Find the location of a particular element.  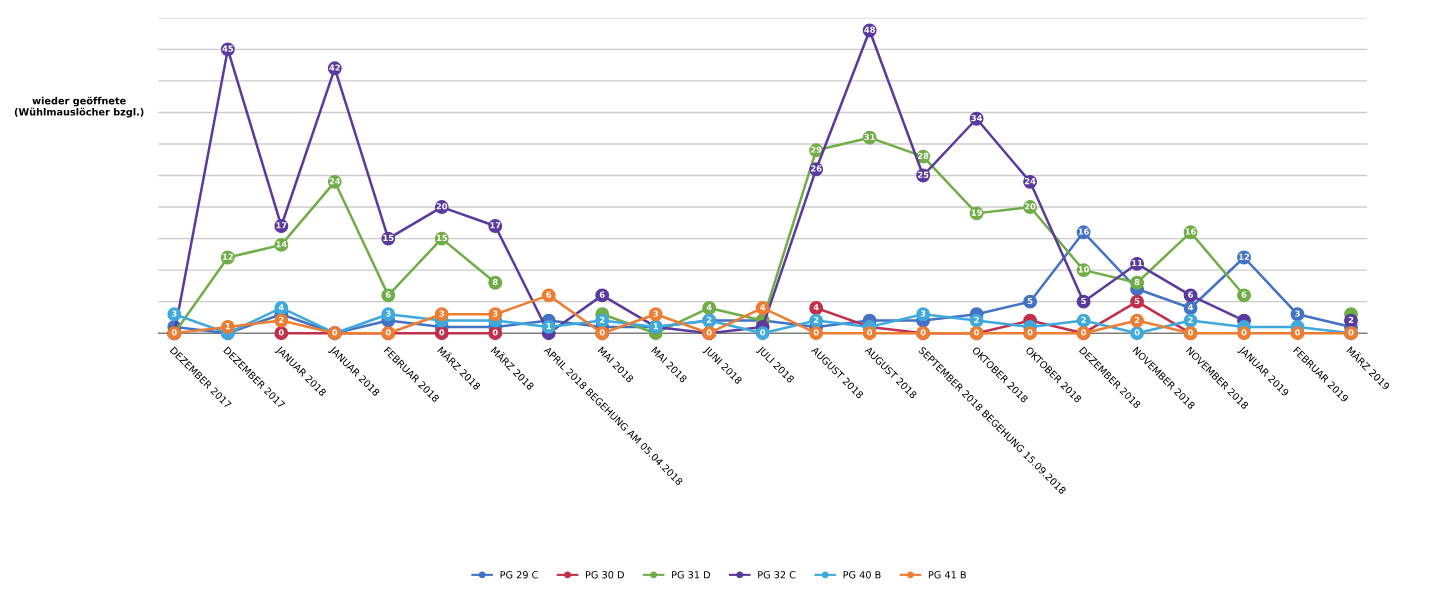

data-label: 45 is located at coordinates (228, 48).